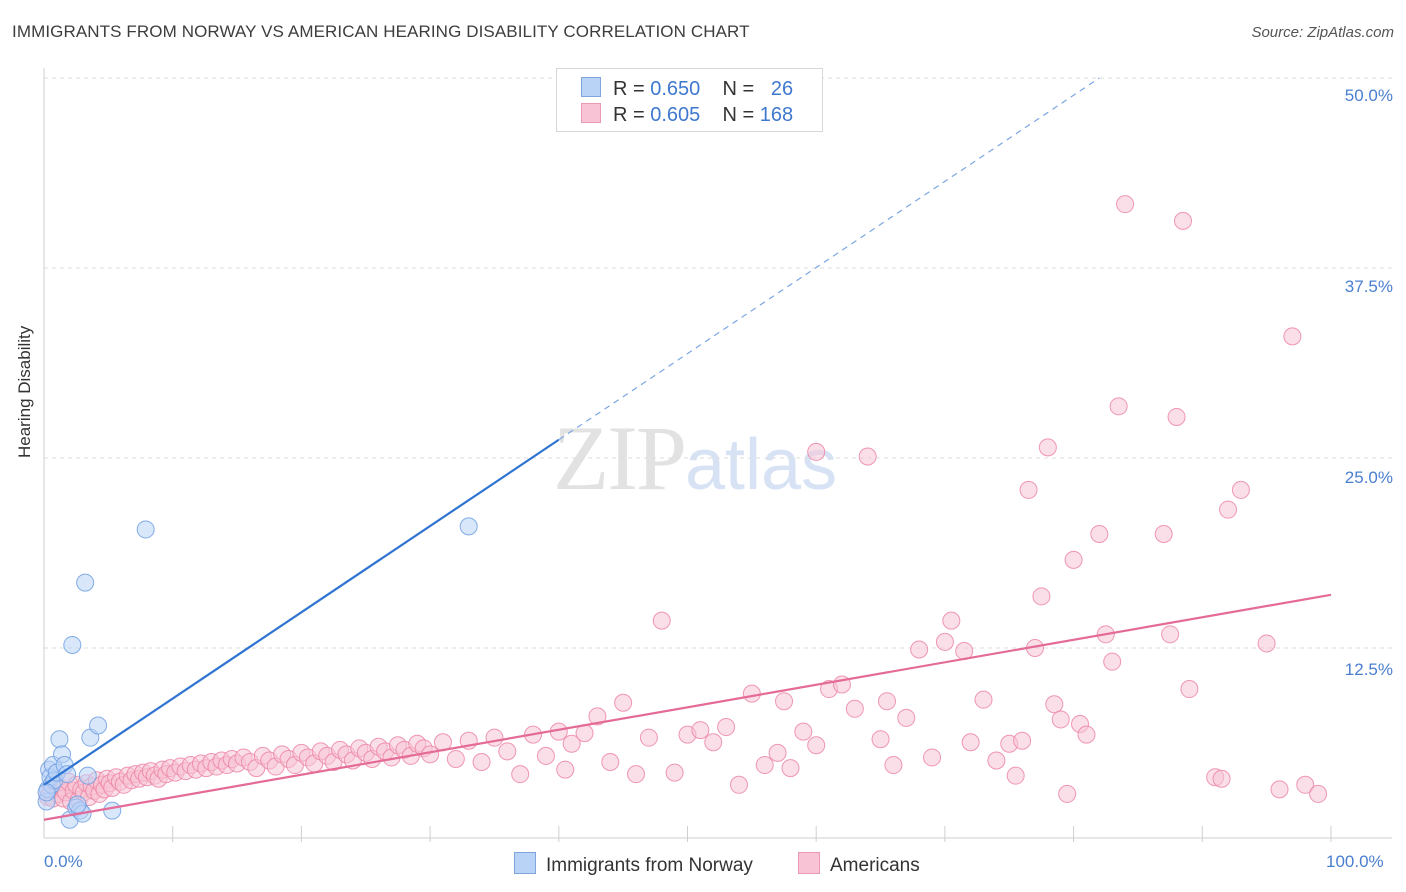  I want to click on y-tick-label: 25.0%, so click(1368, 477).